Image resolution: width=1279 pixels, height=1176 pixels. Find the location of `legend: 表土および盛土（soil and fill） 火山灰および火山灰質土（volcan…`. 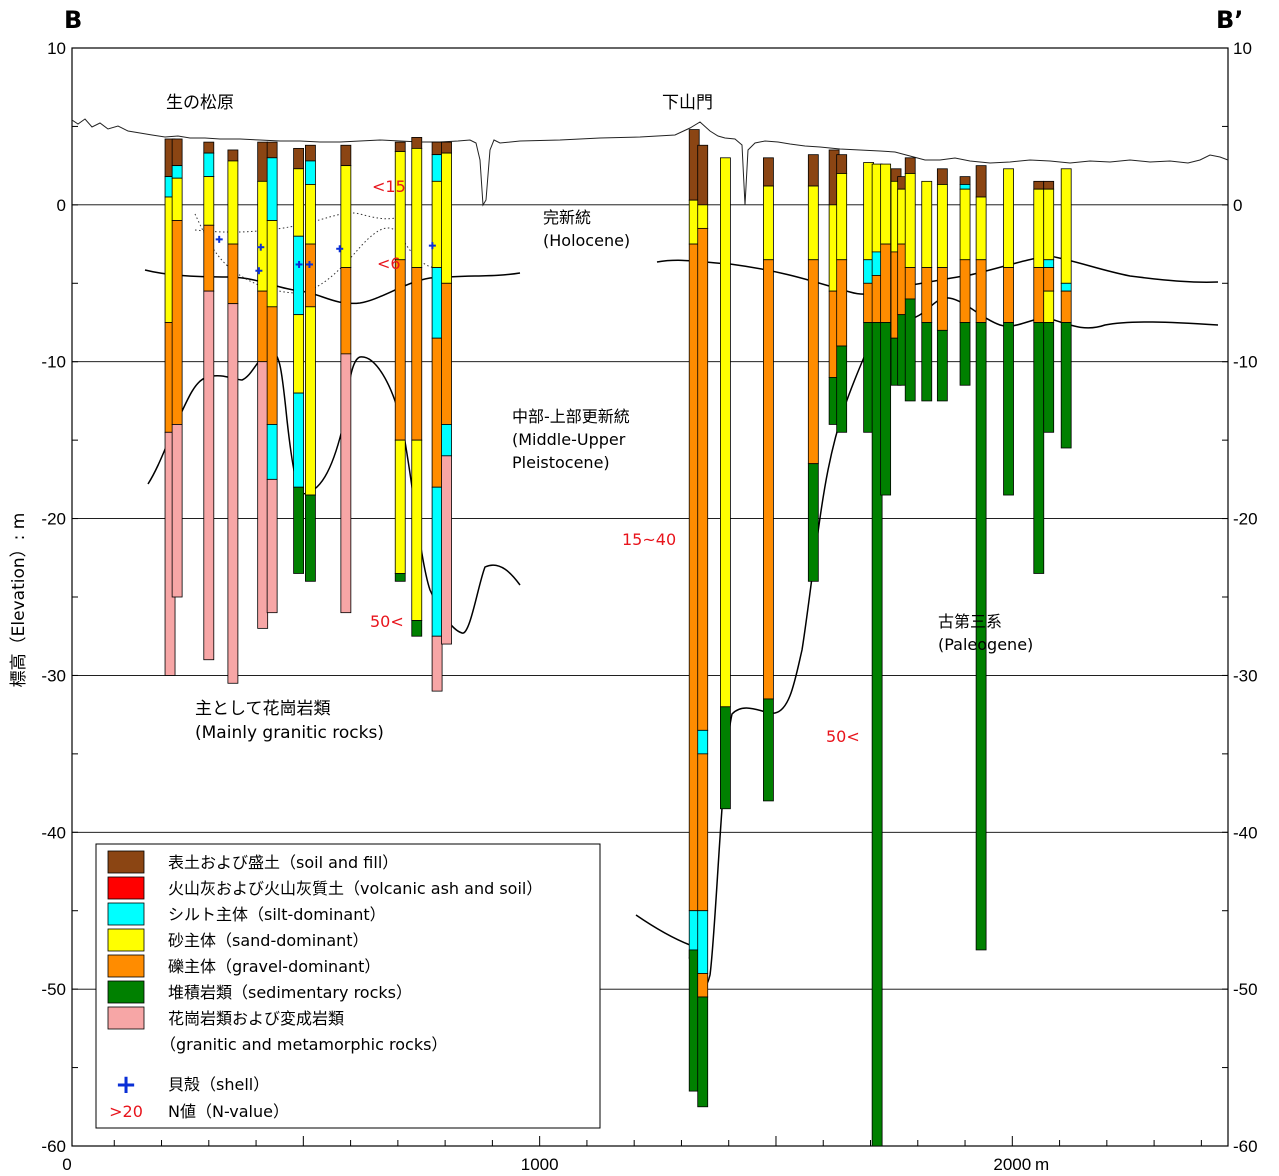

legend: 表土および盛土（soil and fill） 火山灰および火山灰質土（volcan… is located at coordinates (348, 986).